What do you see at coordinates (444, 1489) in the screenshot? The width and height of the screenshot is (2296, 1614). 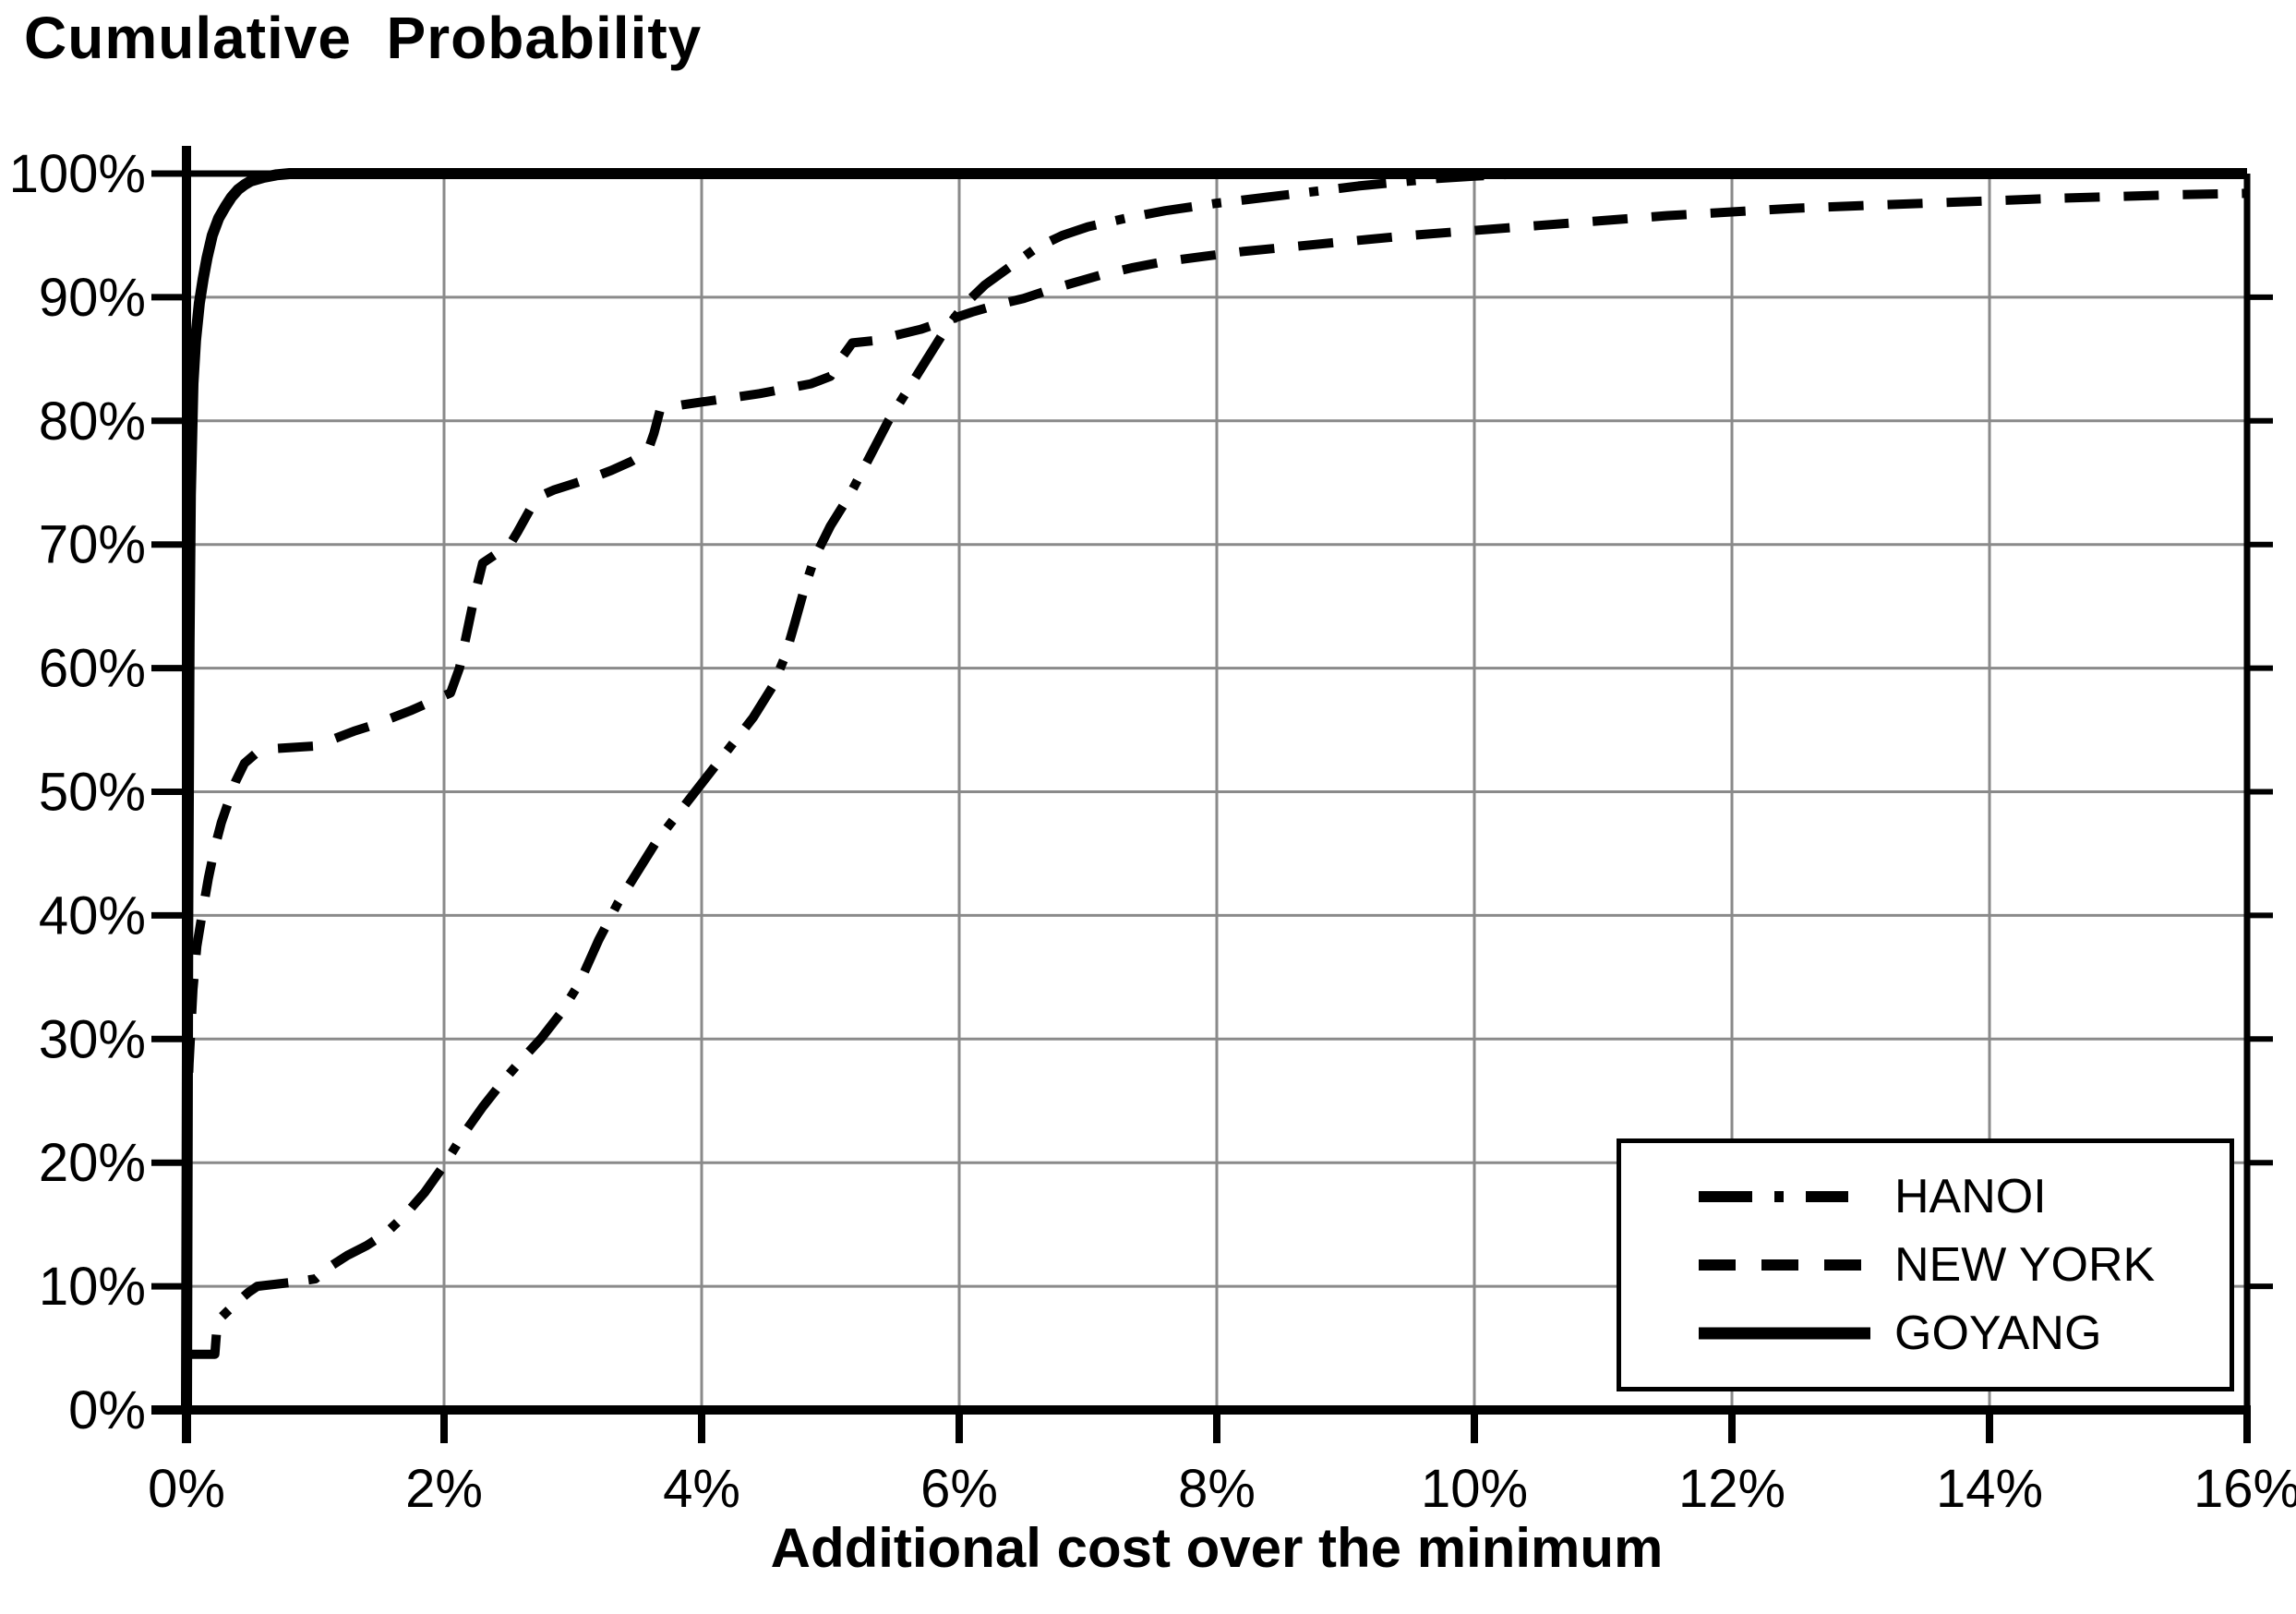 I see `x-tick-label: 2%` at bounding box center [444, 1489].